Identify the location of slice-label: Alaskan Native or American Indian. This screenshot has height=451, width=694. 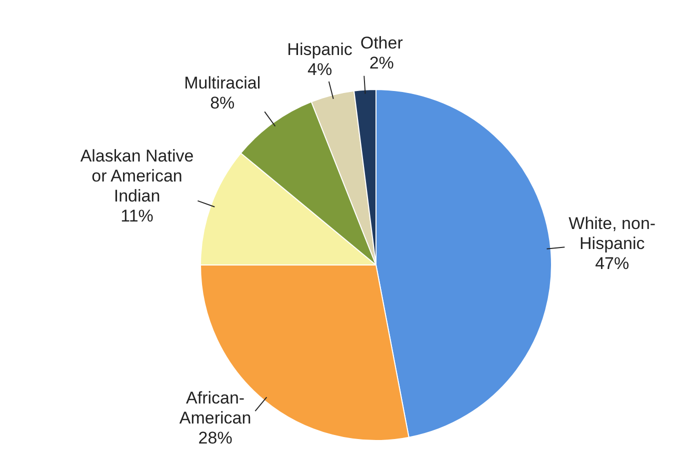
(137, 176).